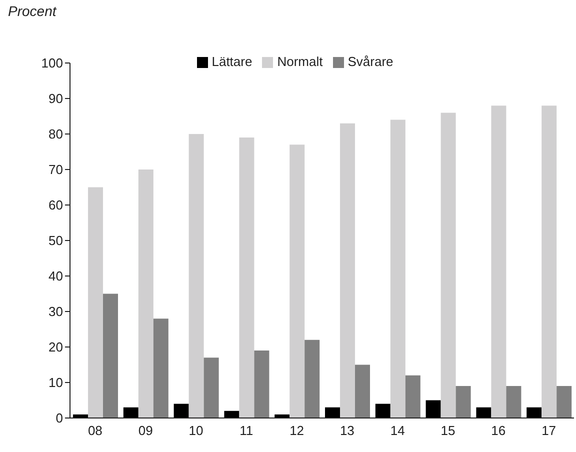 The image size is (576, 452). Describe the element at coordinates (448, 430) in the screenshot. I see `x-tick-label: 15` at that location.